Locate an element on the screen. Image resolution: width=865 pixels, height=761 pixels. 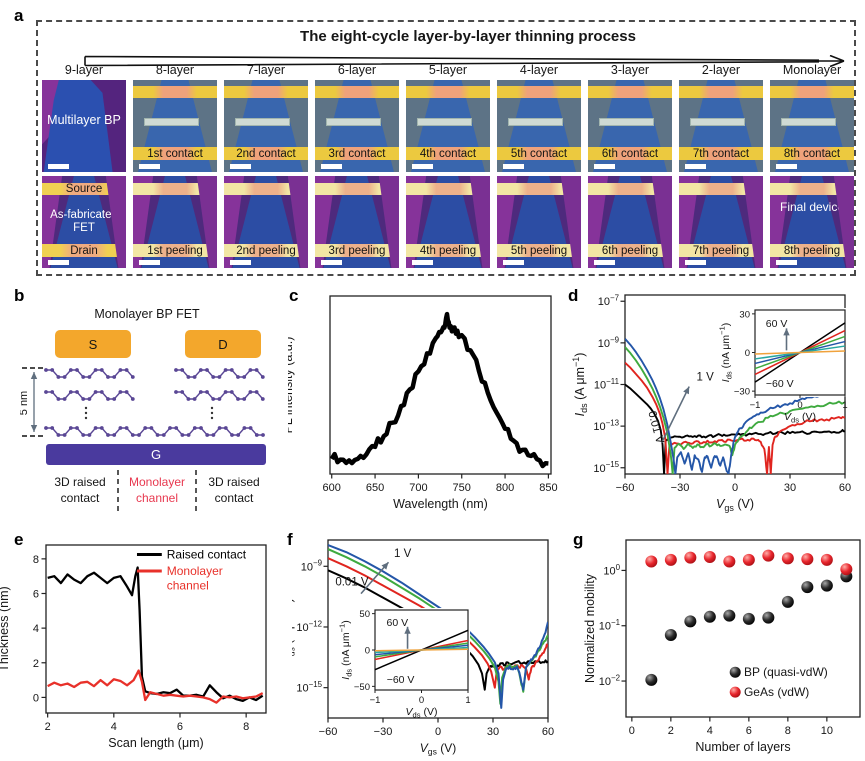
right-contact-label-1: 3D raised is located at coordinates (233, 482).